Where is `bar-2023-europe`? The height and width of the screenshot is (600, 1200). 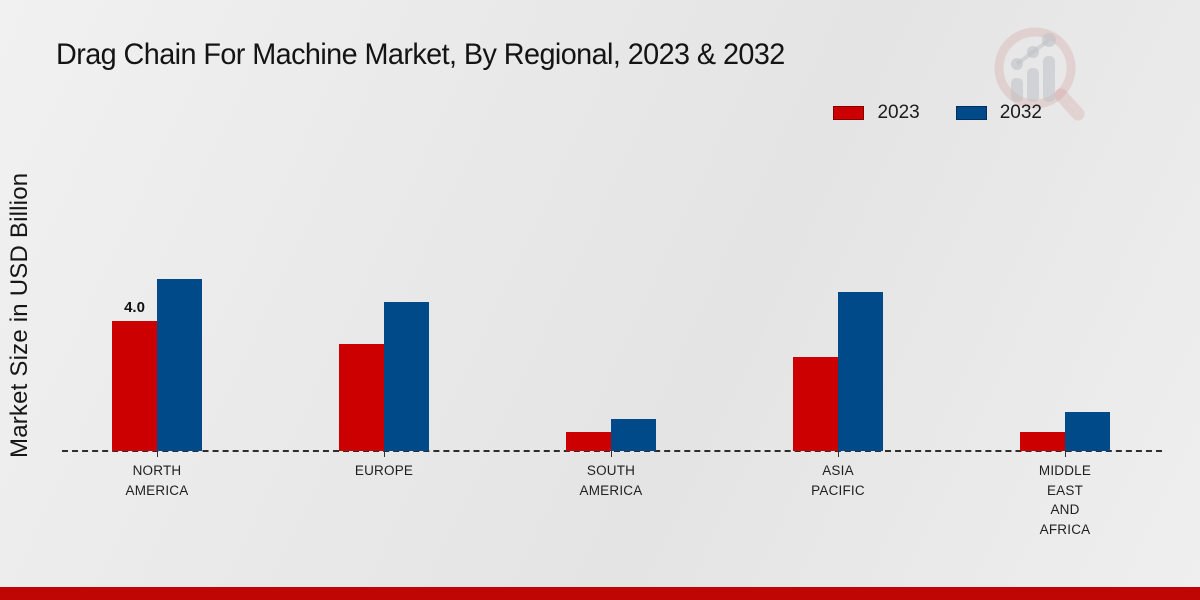
bar-2023-europe is located at coordinates (361, 397).